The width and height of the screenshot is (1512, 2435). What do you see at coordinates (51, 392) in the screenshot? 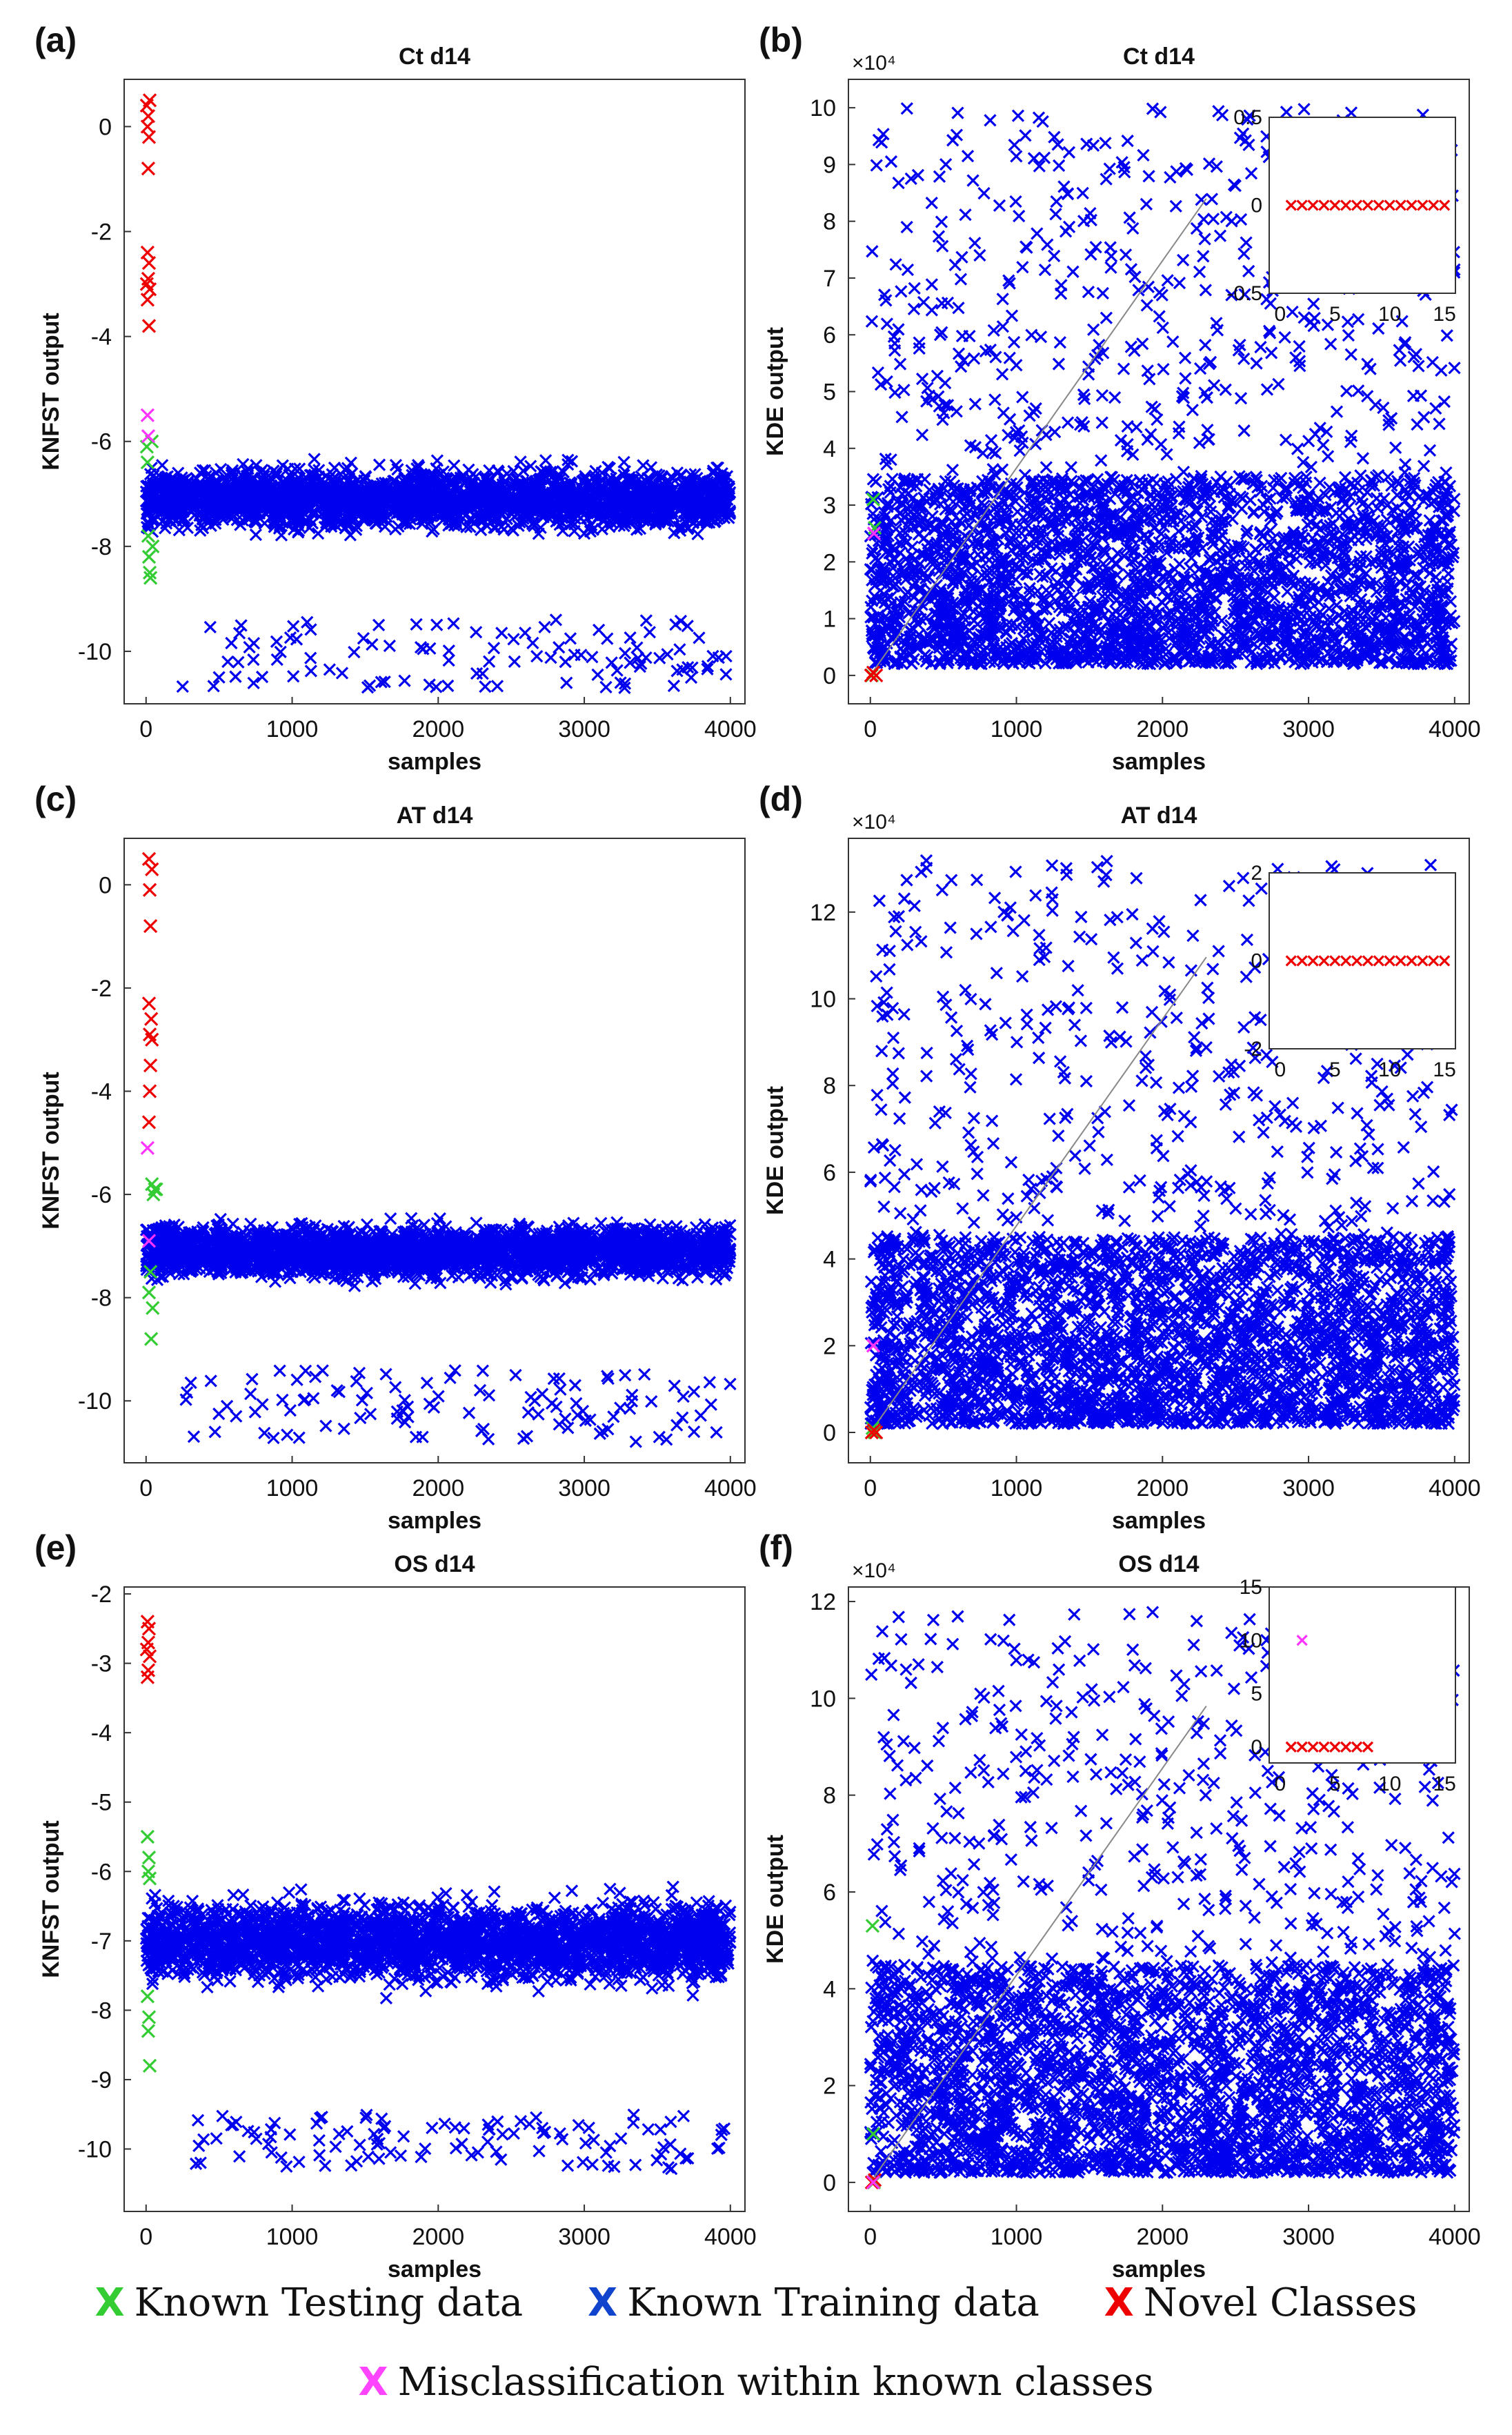
I see `y-axis-label: KNFST output` at bounding box center [51, 392].